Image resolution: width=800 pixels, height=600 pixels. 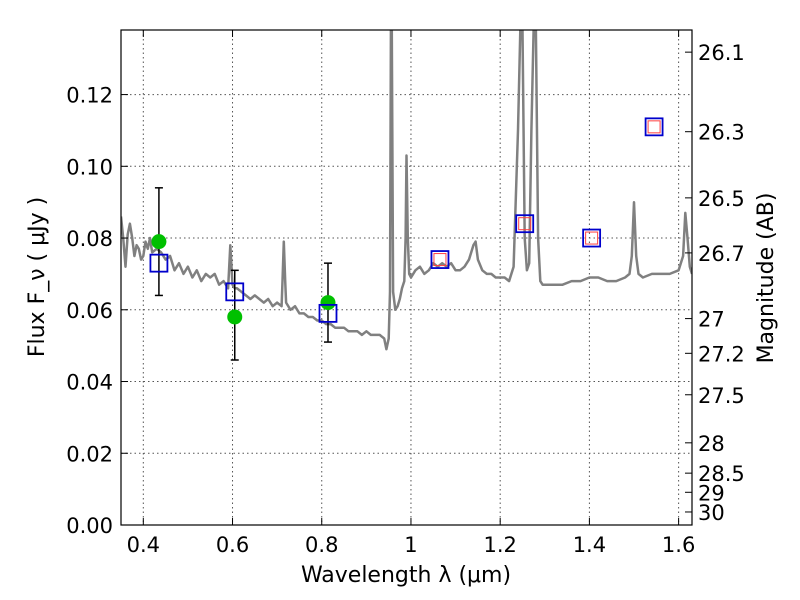 What do you see at coordinates (89, 167) in the screenshot?
I see `y-tick-label: 0.10` at bounding box center [89, 167].